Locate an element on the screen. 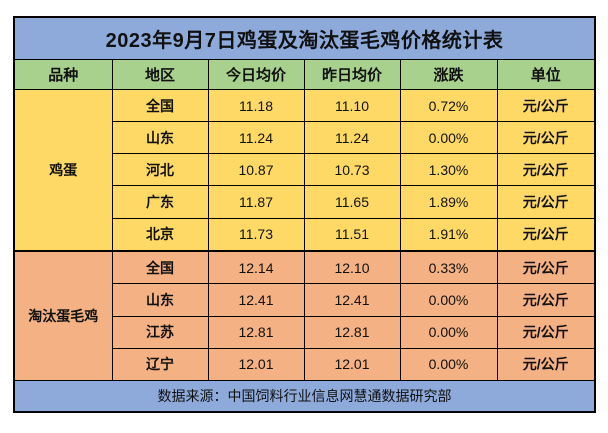 Image resolution: width=608 pixels, height=433 pixels. yesterday-price-cell: 11.51 is located at coordinates (352, 234).